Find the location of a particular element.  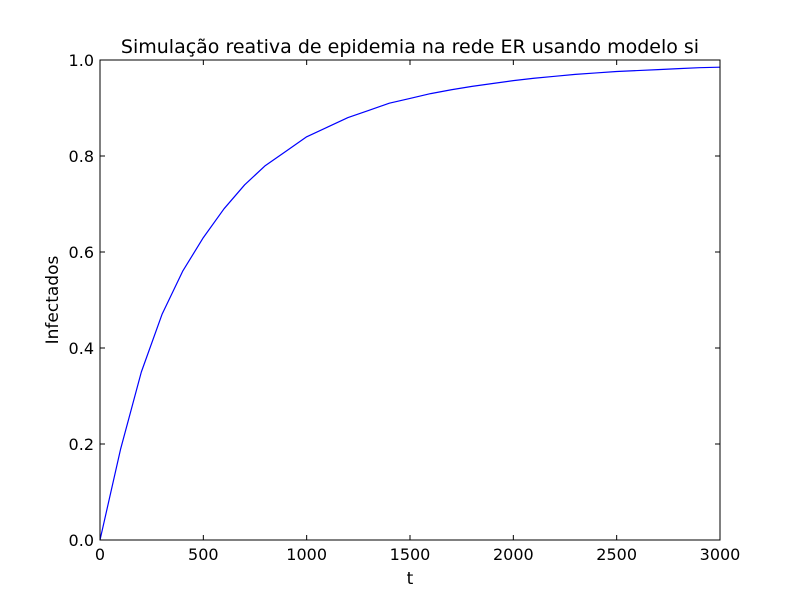

y-tick-label: 0.6 is located at coordinates (81, 252).